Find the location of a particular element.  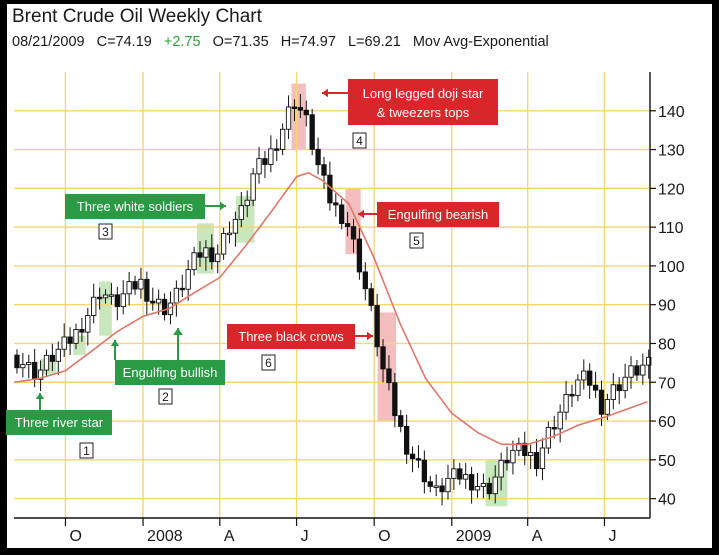

y-tick-label-40: 40 is located at coordinates (667, 500).